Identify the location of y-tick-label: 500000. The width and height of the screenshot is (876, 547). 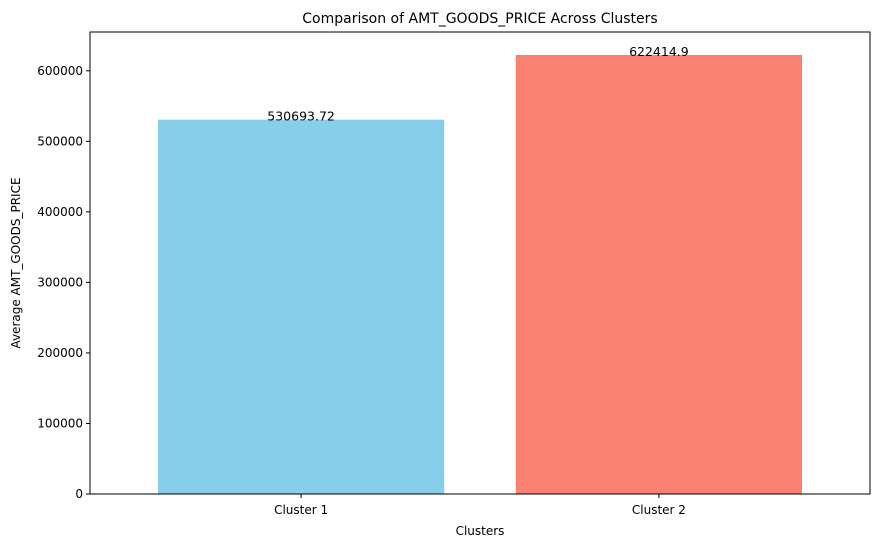
(60, 141).